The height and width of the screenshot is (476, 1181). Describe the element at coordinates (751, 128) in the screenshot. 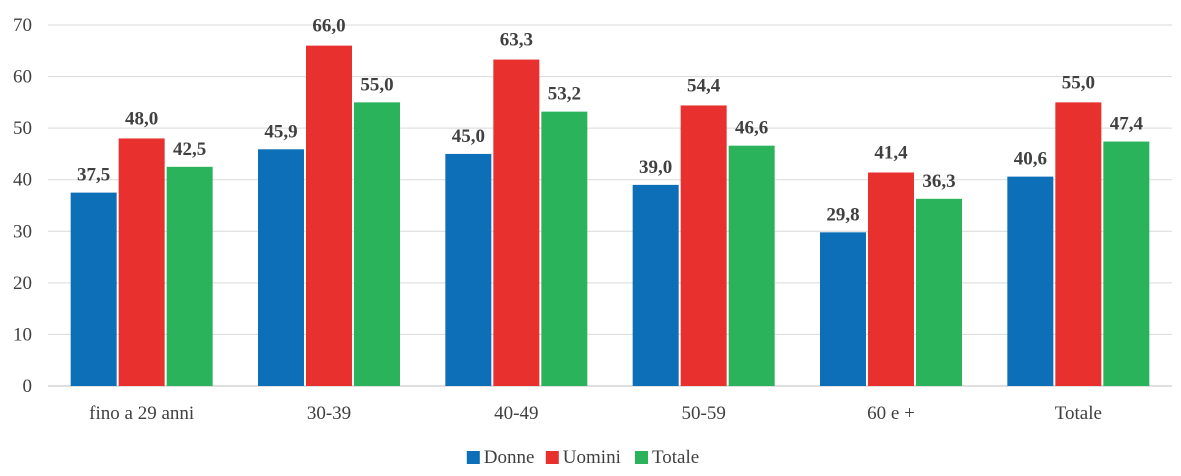

I see `data-label-totale-50-59: 46,6` at that location.